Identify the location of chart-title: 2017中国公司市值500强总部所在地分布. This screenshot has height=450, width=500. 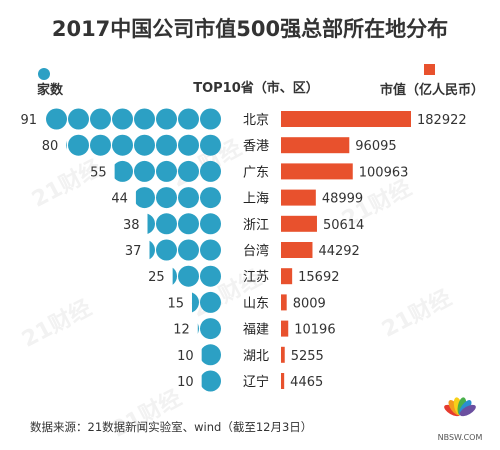
(250, 29).